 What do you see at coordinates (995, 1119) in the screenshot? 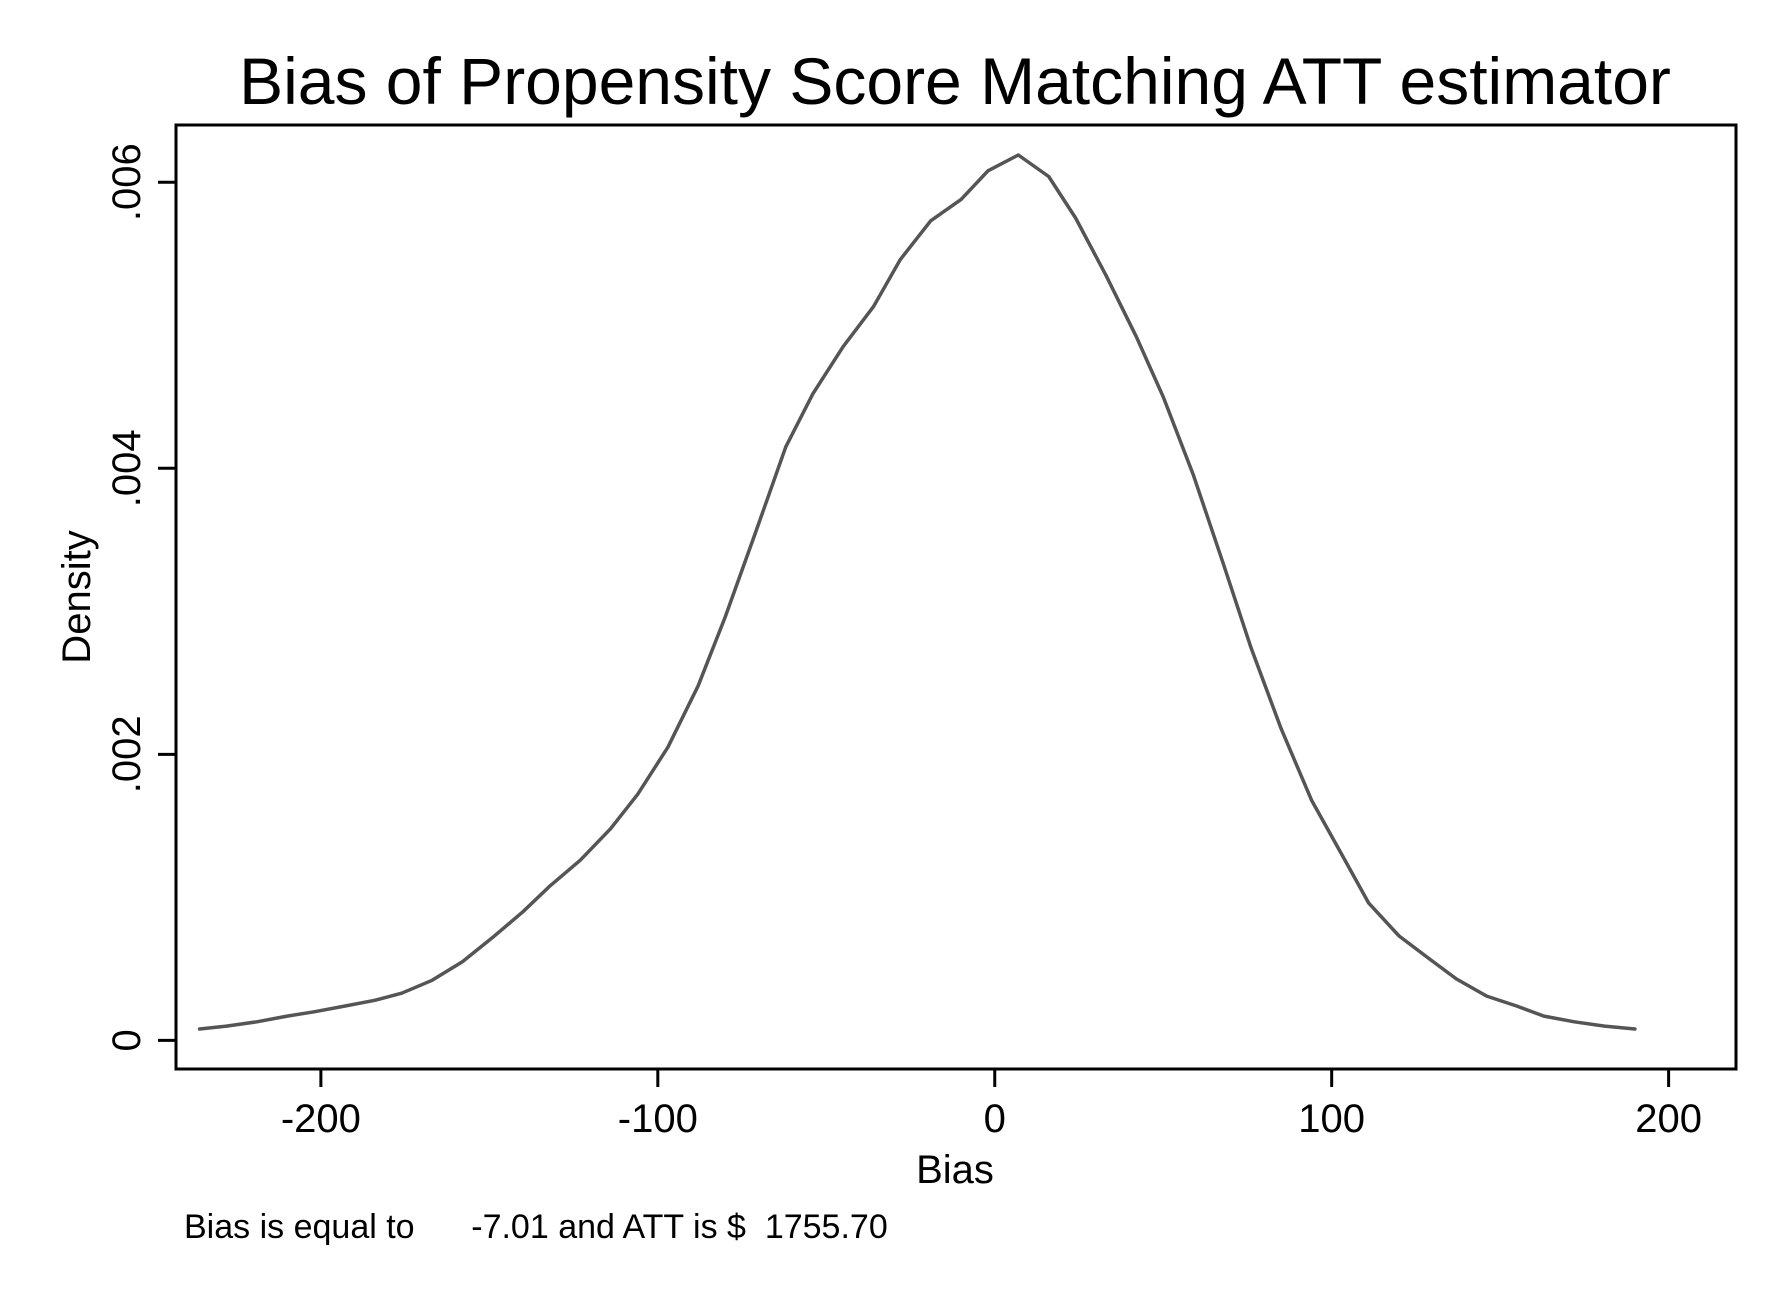
I see `x-tick-label: 0` at bounding box center [995, 1119].